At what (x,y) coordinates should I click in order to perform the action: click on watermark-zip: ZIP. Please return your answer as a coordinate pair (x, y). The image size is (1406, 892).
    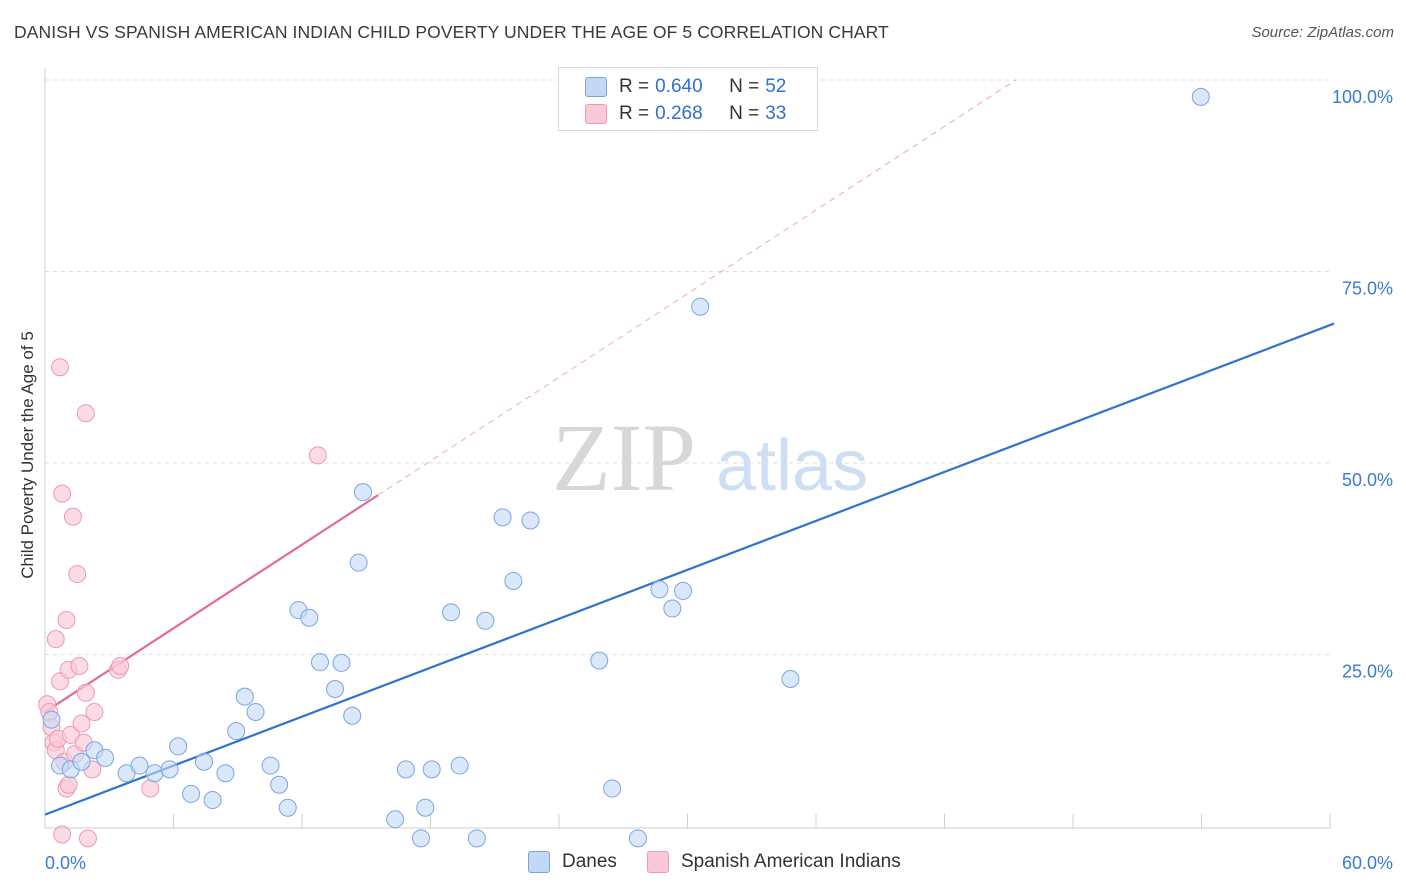
    Looking at the image, I should click on (624, 457).